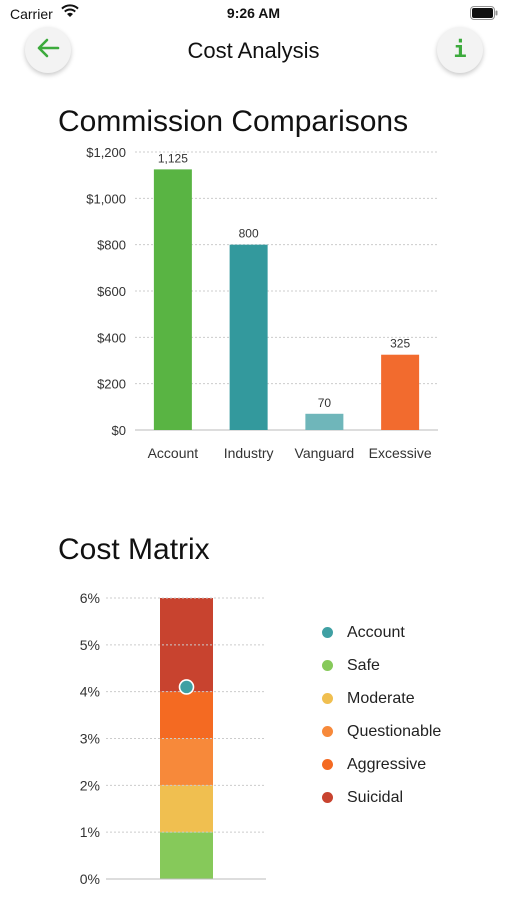 This screenshot has width=507, height=900. What do you see at coordinates (400, 453) in the screenshot?
I see `x-tick-label: Excessive` at bounding box center [400, 453].